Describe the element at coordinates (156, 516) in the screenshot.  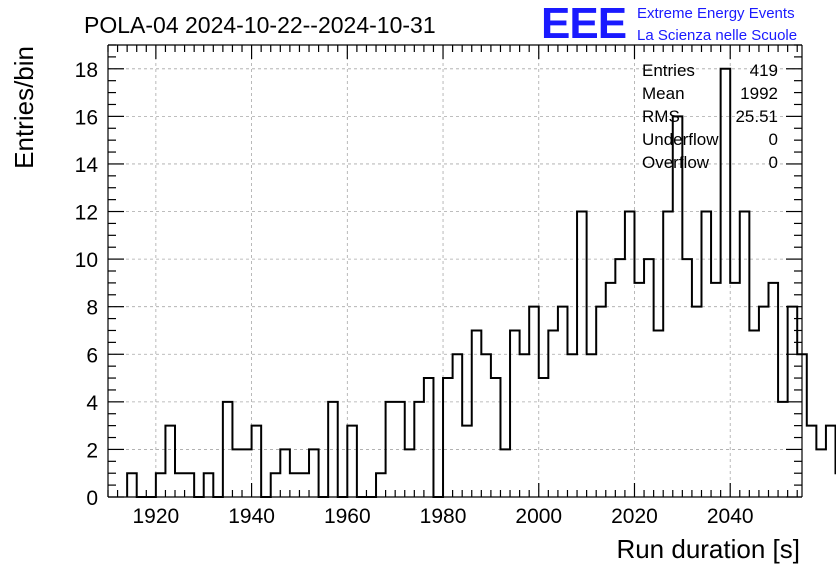
I see `x-tick-label: 1920` at that location.